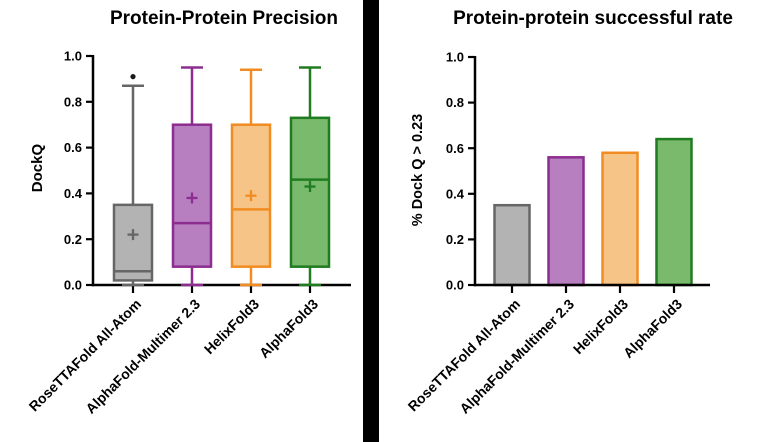  Describe the element at coordinates (371, 221) in the screenshot. I see `panel-divider` at that location.